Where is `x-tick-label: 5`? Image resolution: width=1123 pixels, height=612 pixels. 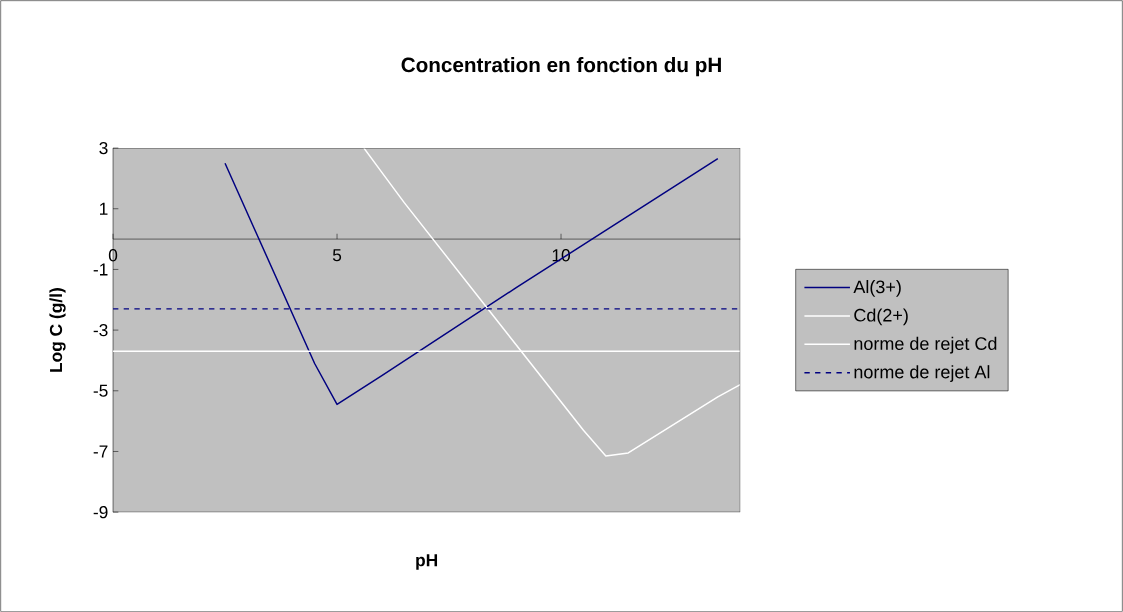 x-tick-label: 5 is located at coordinates (337, 255).